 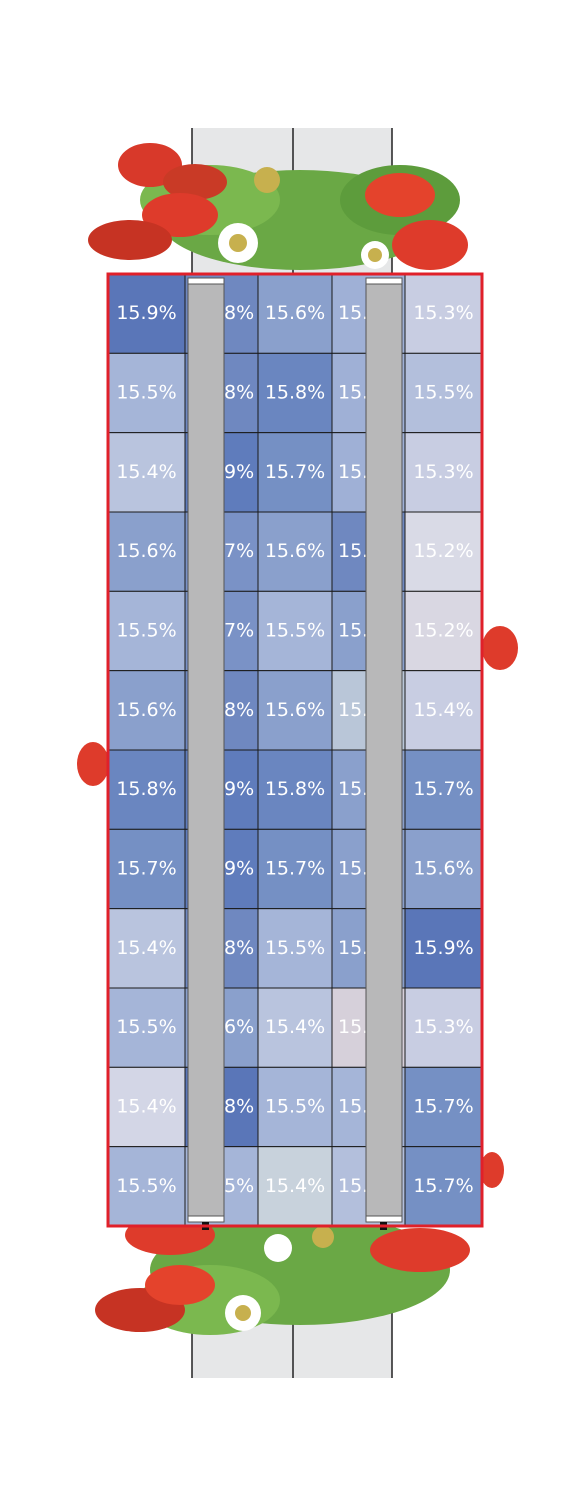 What do you see at coordinates (239, 1186) in the screenshot?
I see `cell-value: 5%` at bounding box center [239, 1186].